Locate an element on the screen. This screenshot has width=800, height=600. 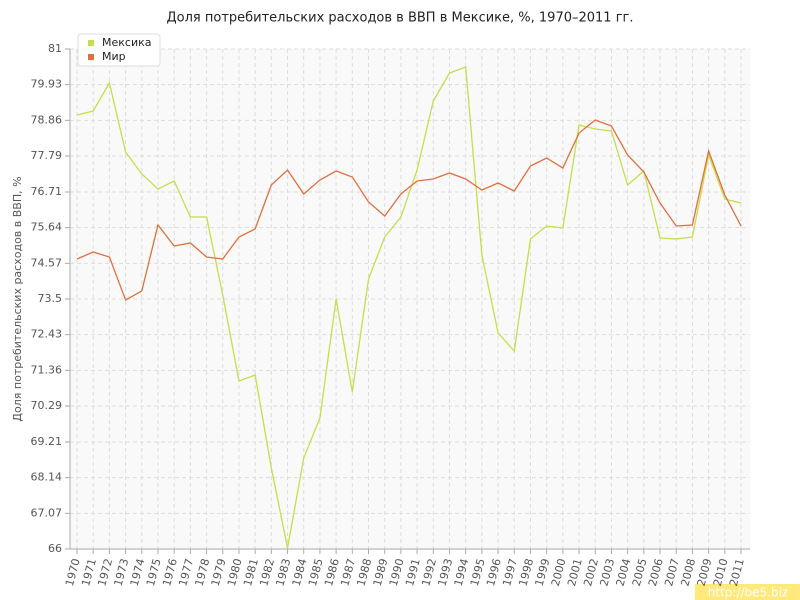
y-tick-label: 72.43 is located at coordinates (47, 334).